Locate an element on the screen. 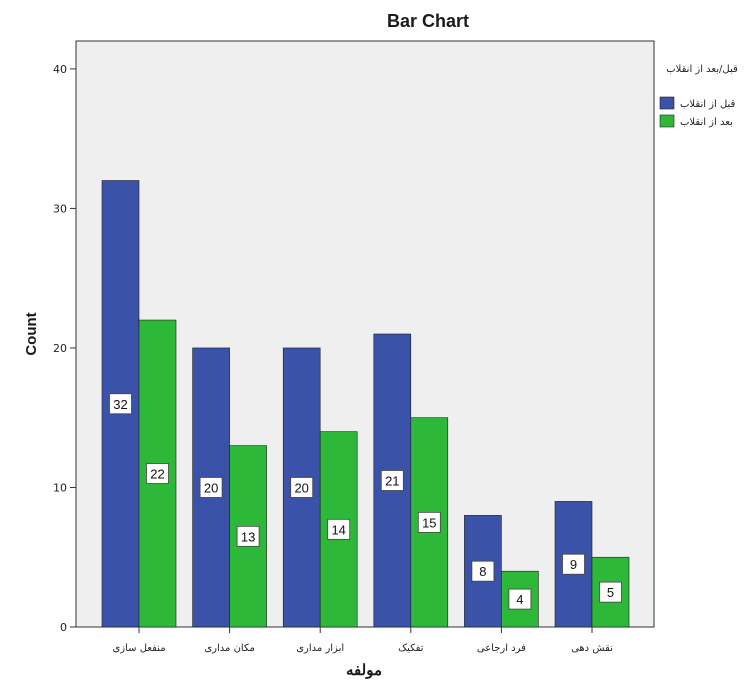 This screenshot has height=687, width=749. data-label: 9 is located at coordinates (573, 564).